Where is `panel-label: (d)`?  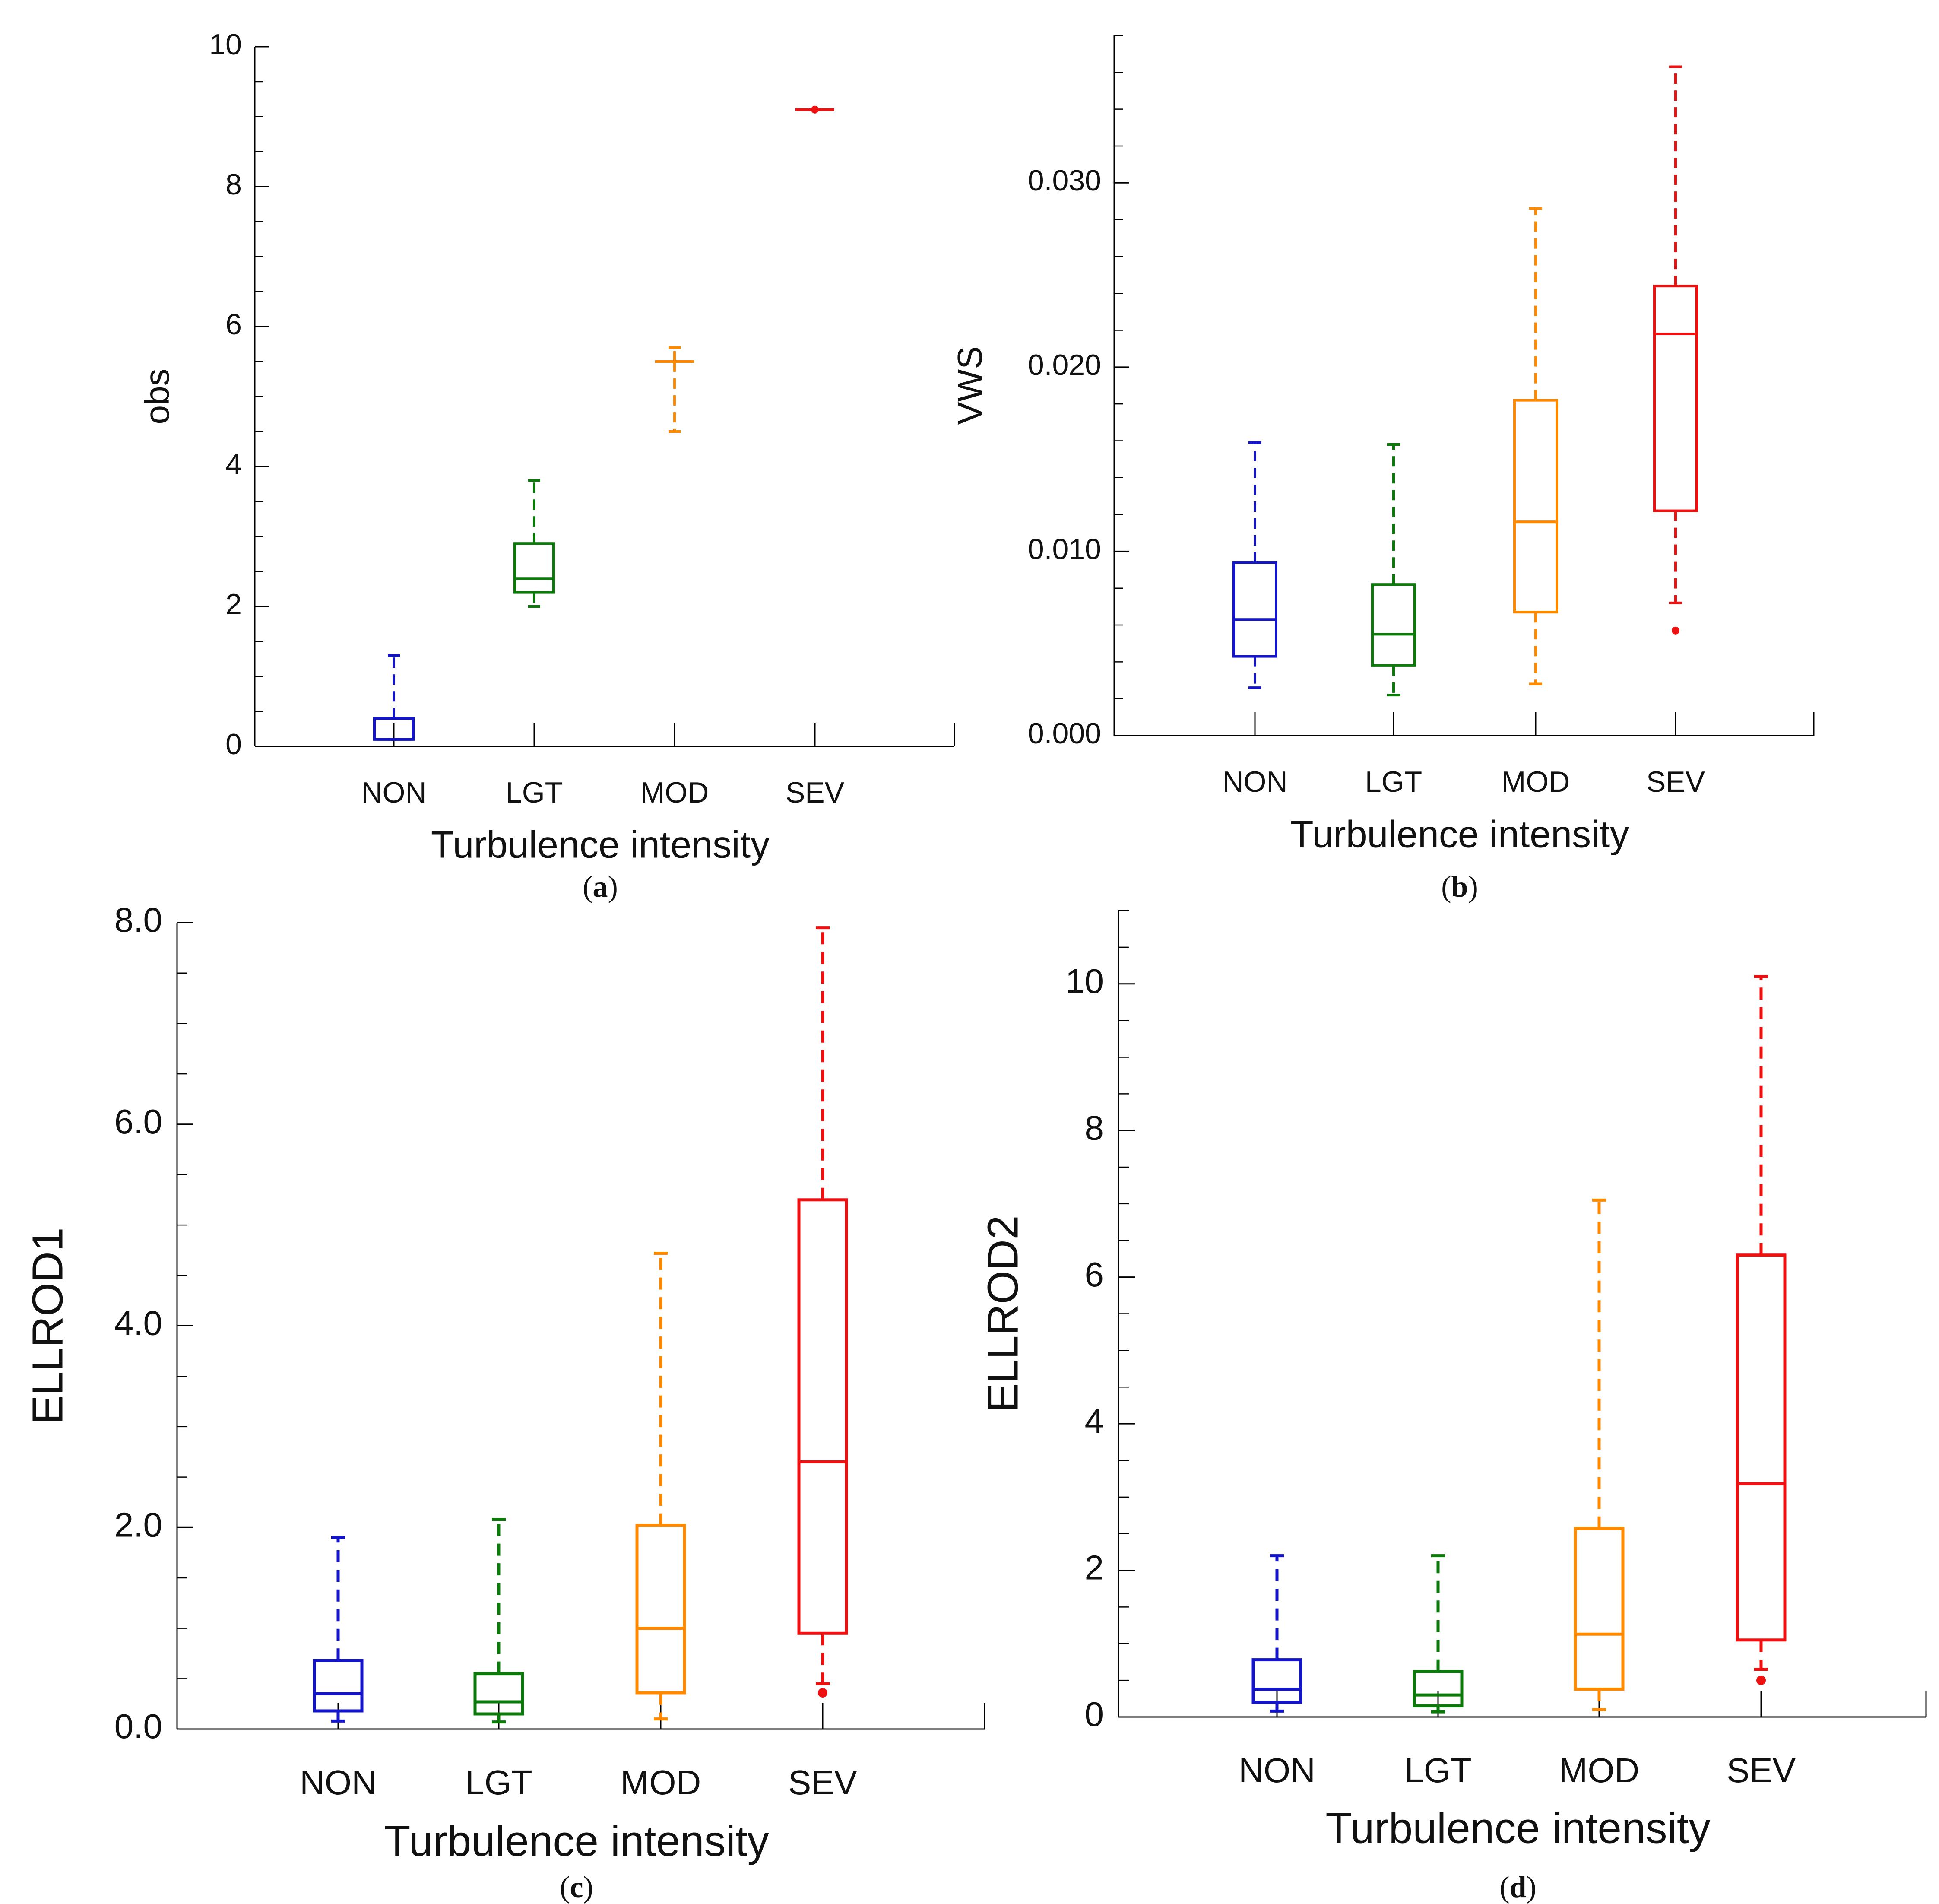
panel-label: (d) is located at coordinates (1518, 1888).